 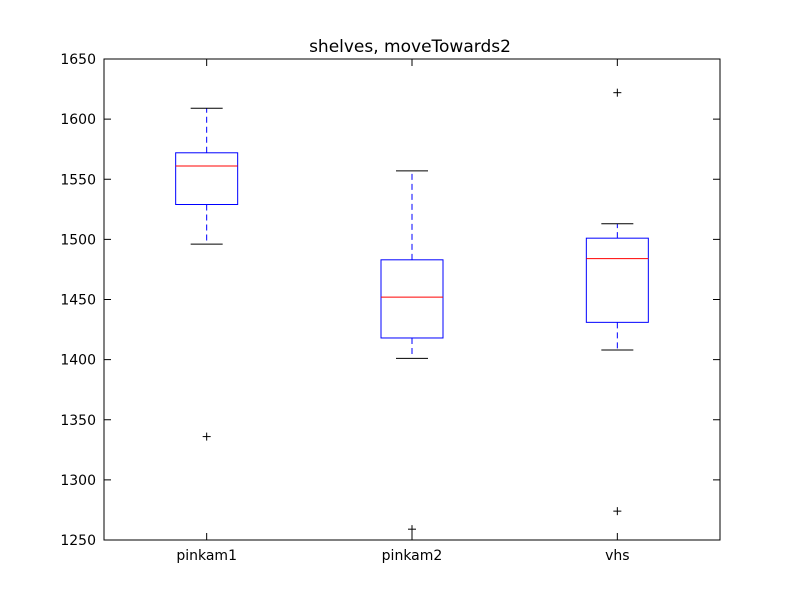 What do you see at coordinates (78, 421) in the screenshot?
I see `y-tick-label: 1350` at bounding box center [78, 421].